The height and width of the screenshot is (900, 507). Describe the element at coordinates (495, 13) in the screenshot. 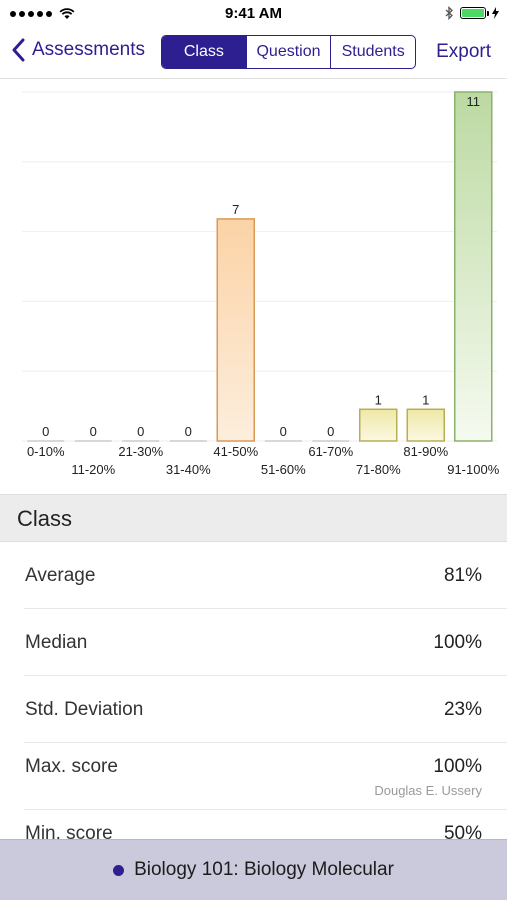

I see `charging-bolt-icon` at that location.